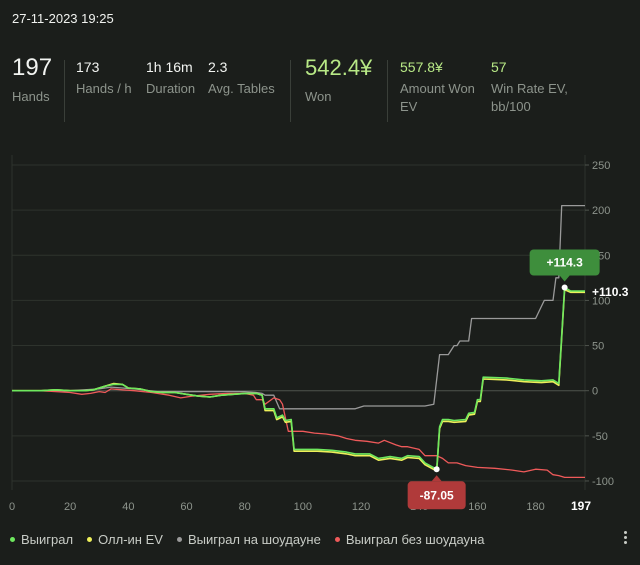  What do you see at coordinates (104, 78) in the screenshot?
I see `stat-hands-per-hour: 173 Hands / h` at bounding box center [104, 78].